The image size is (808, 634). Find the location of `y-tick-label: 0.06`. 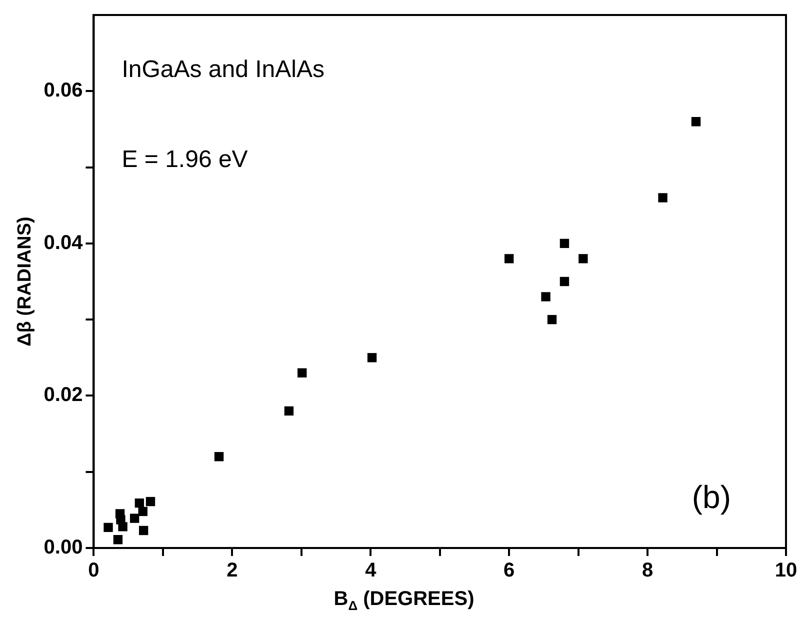

y-tick-label: 0.06 is located at coordinates (63, 91).